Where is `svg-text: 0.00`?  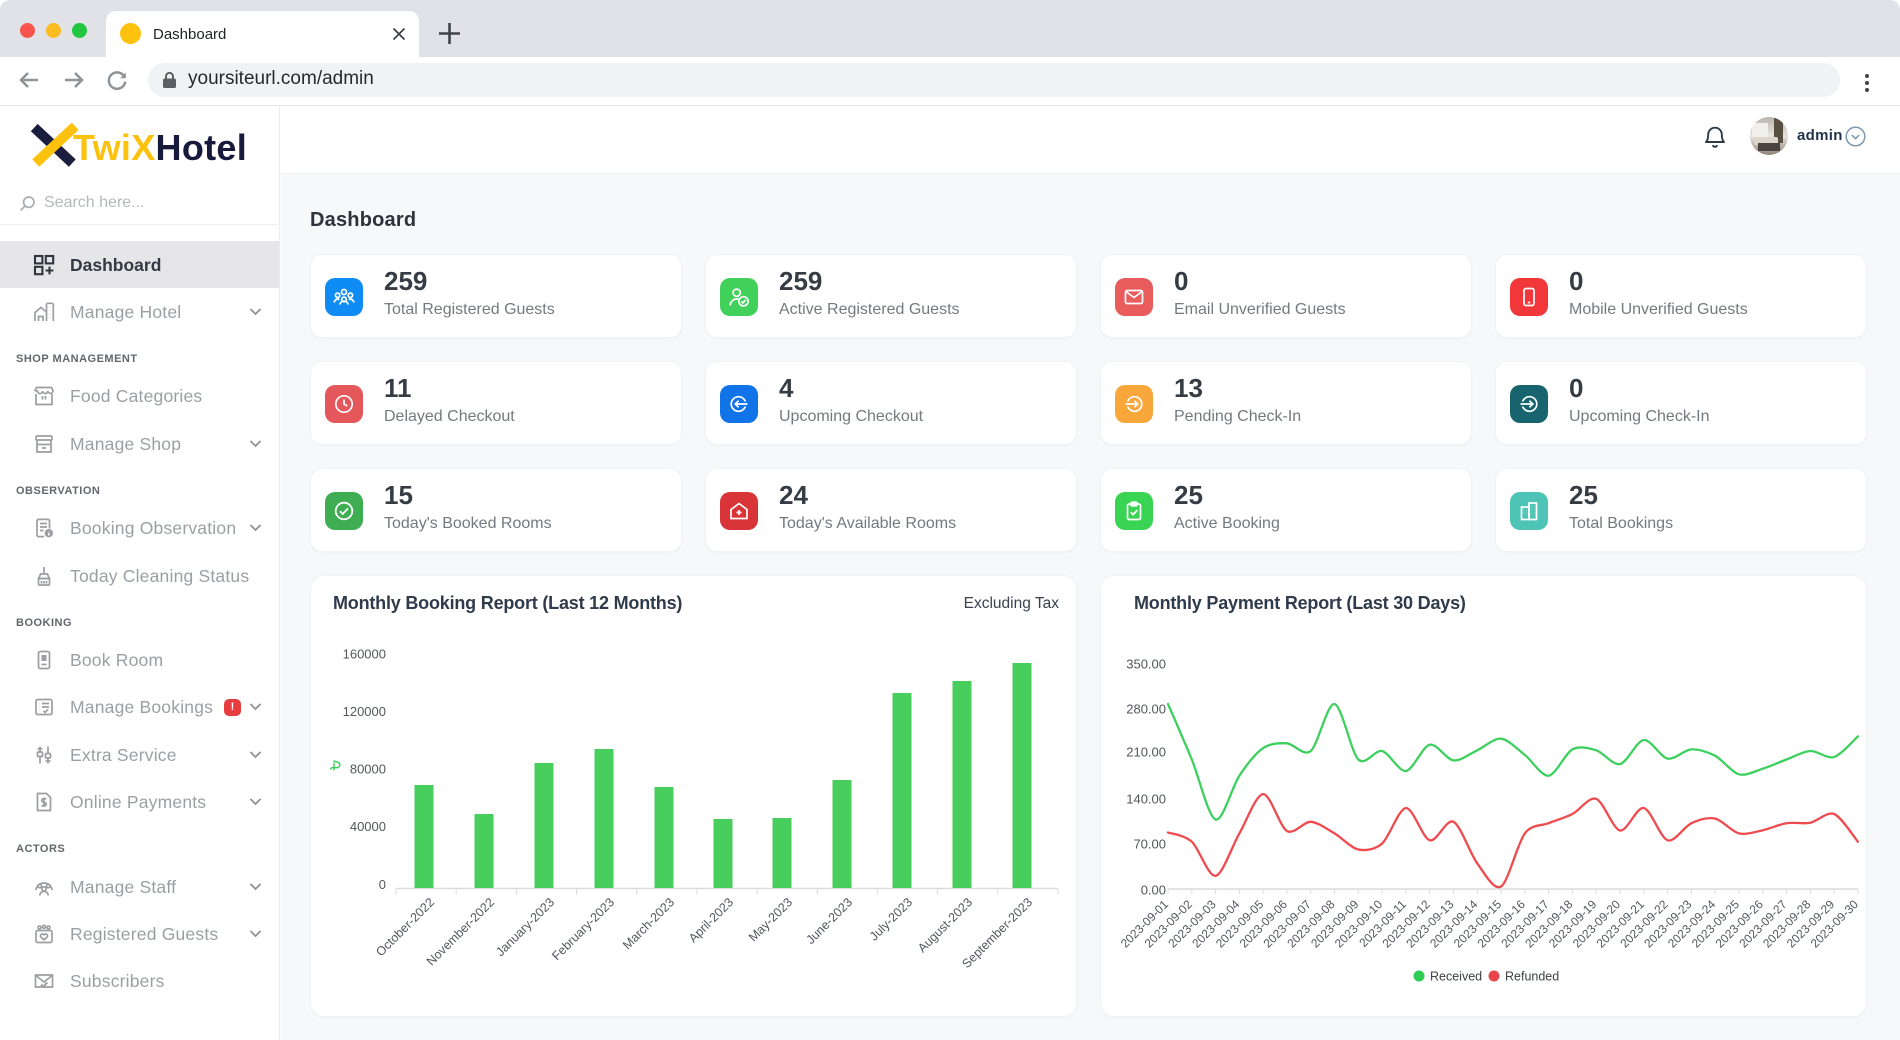 svg-text: 0.00 is located at coordinates (1153, 889).